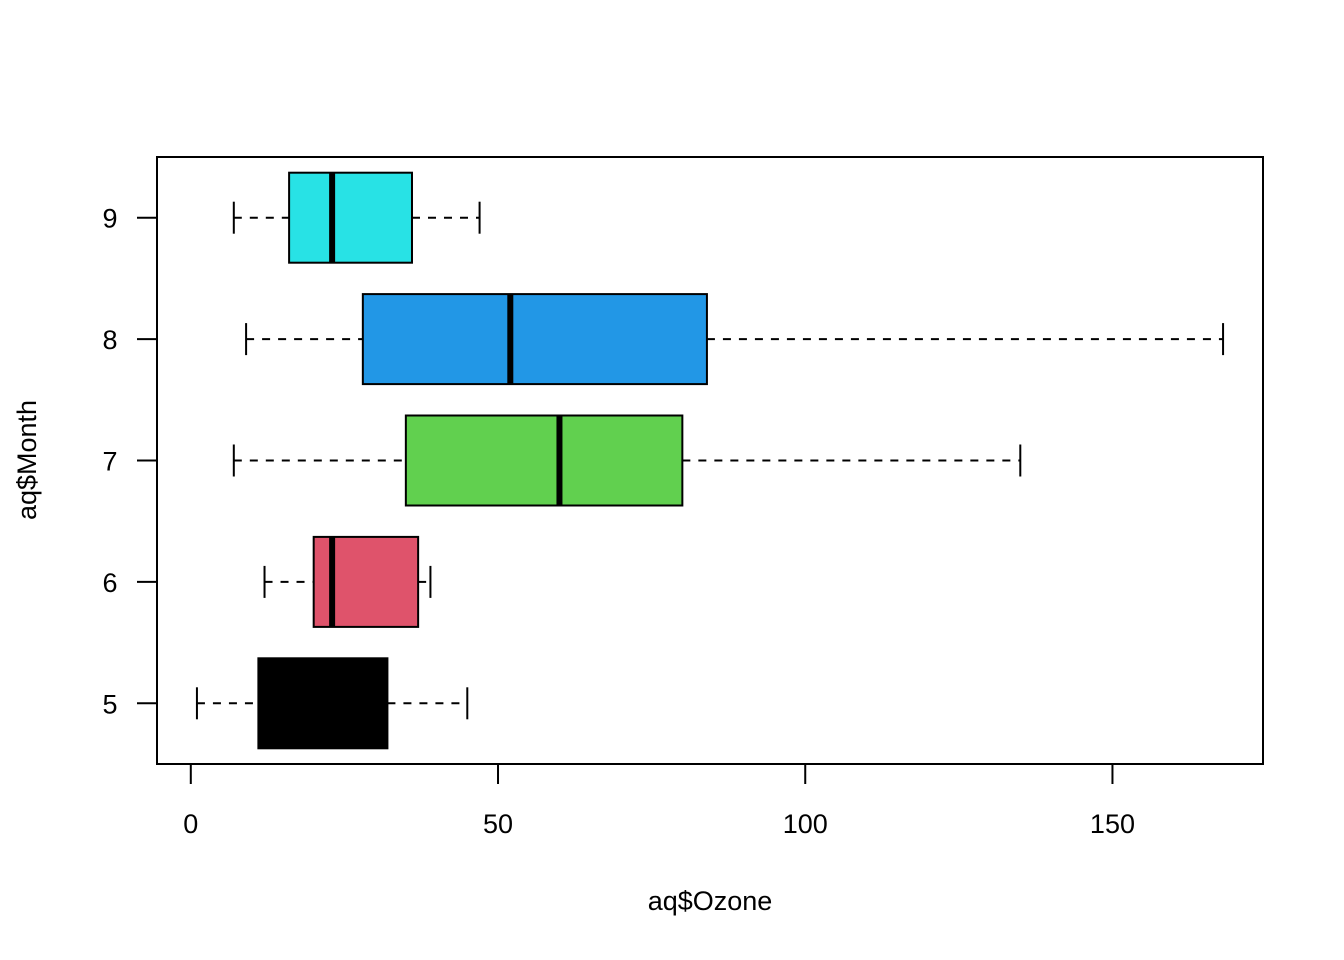 Image resolution: width=1344 pixels, height=960 pixels. I want to click on x-tick-label: 150, so click(1112, 824).